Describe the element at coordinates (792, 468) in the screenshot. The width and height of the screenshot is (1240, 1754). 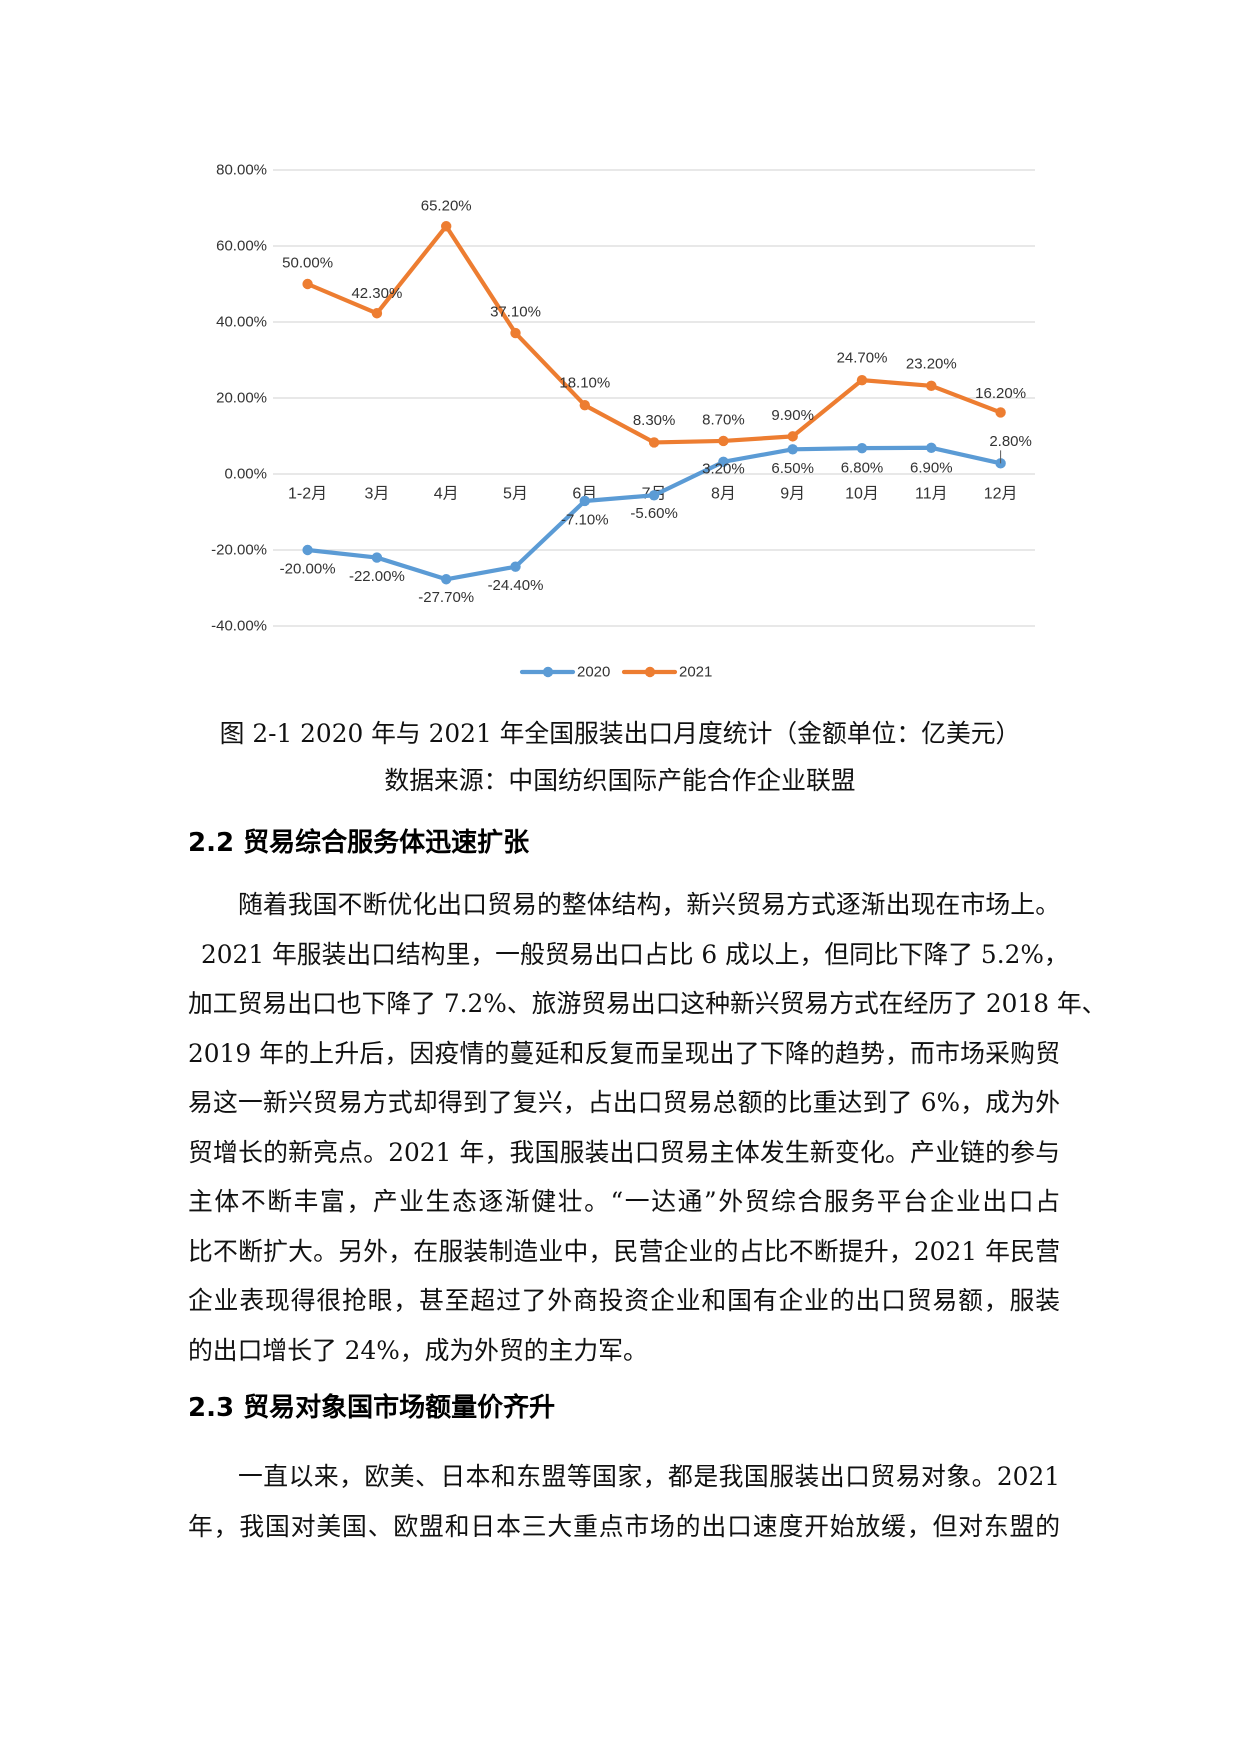
I see `data-label: 6.50%` at that location.